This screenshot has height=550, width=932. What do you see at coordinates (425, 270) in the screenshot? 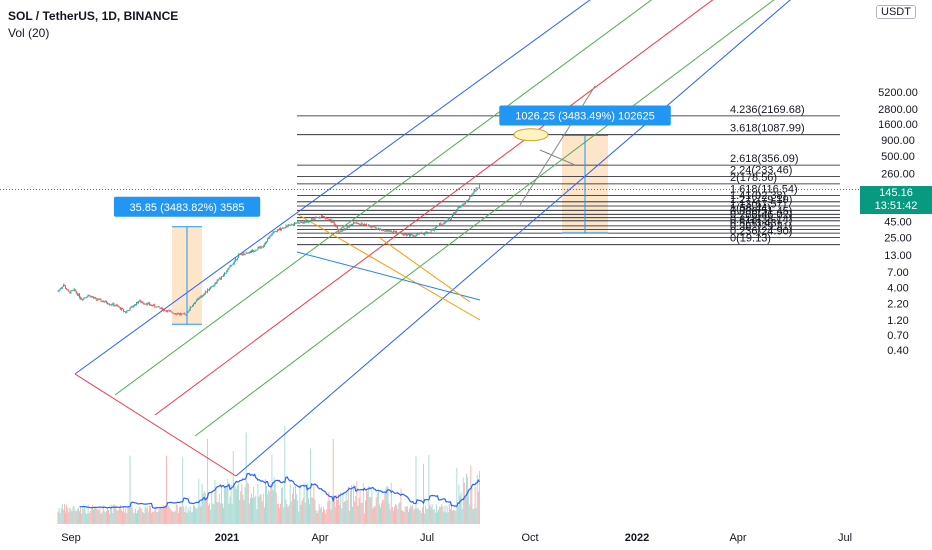
I see `channel-line` at bounding box center [425, 270].